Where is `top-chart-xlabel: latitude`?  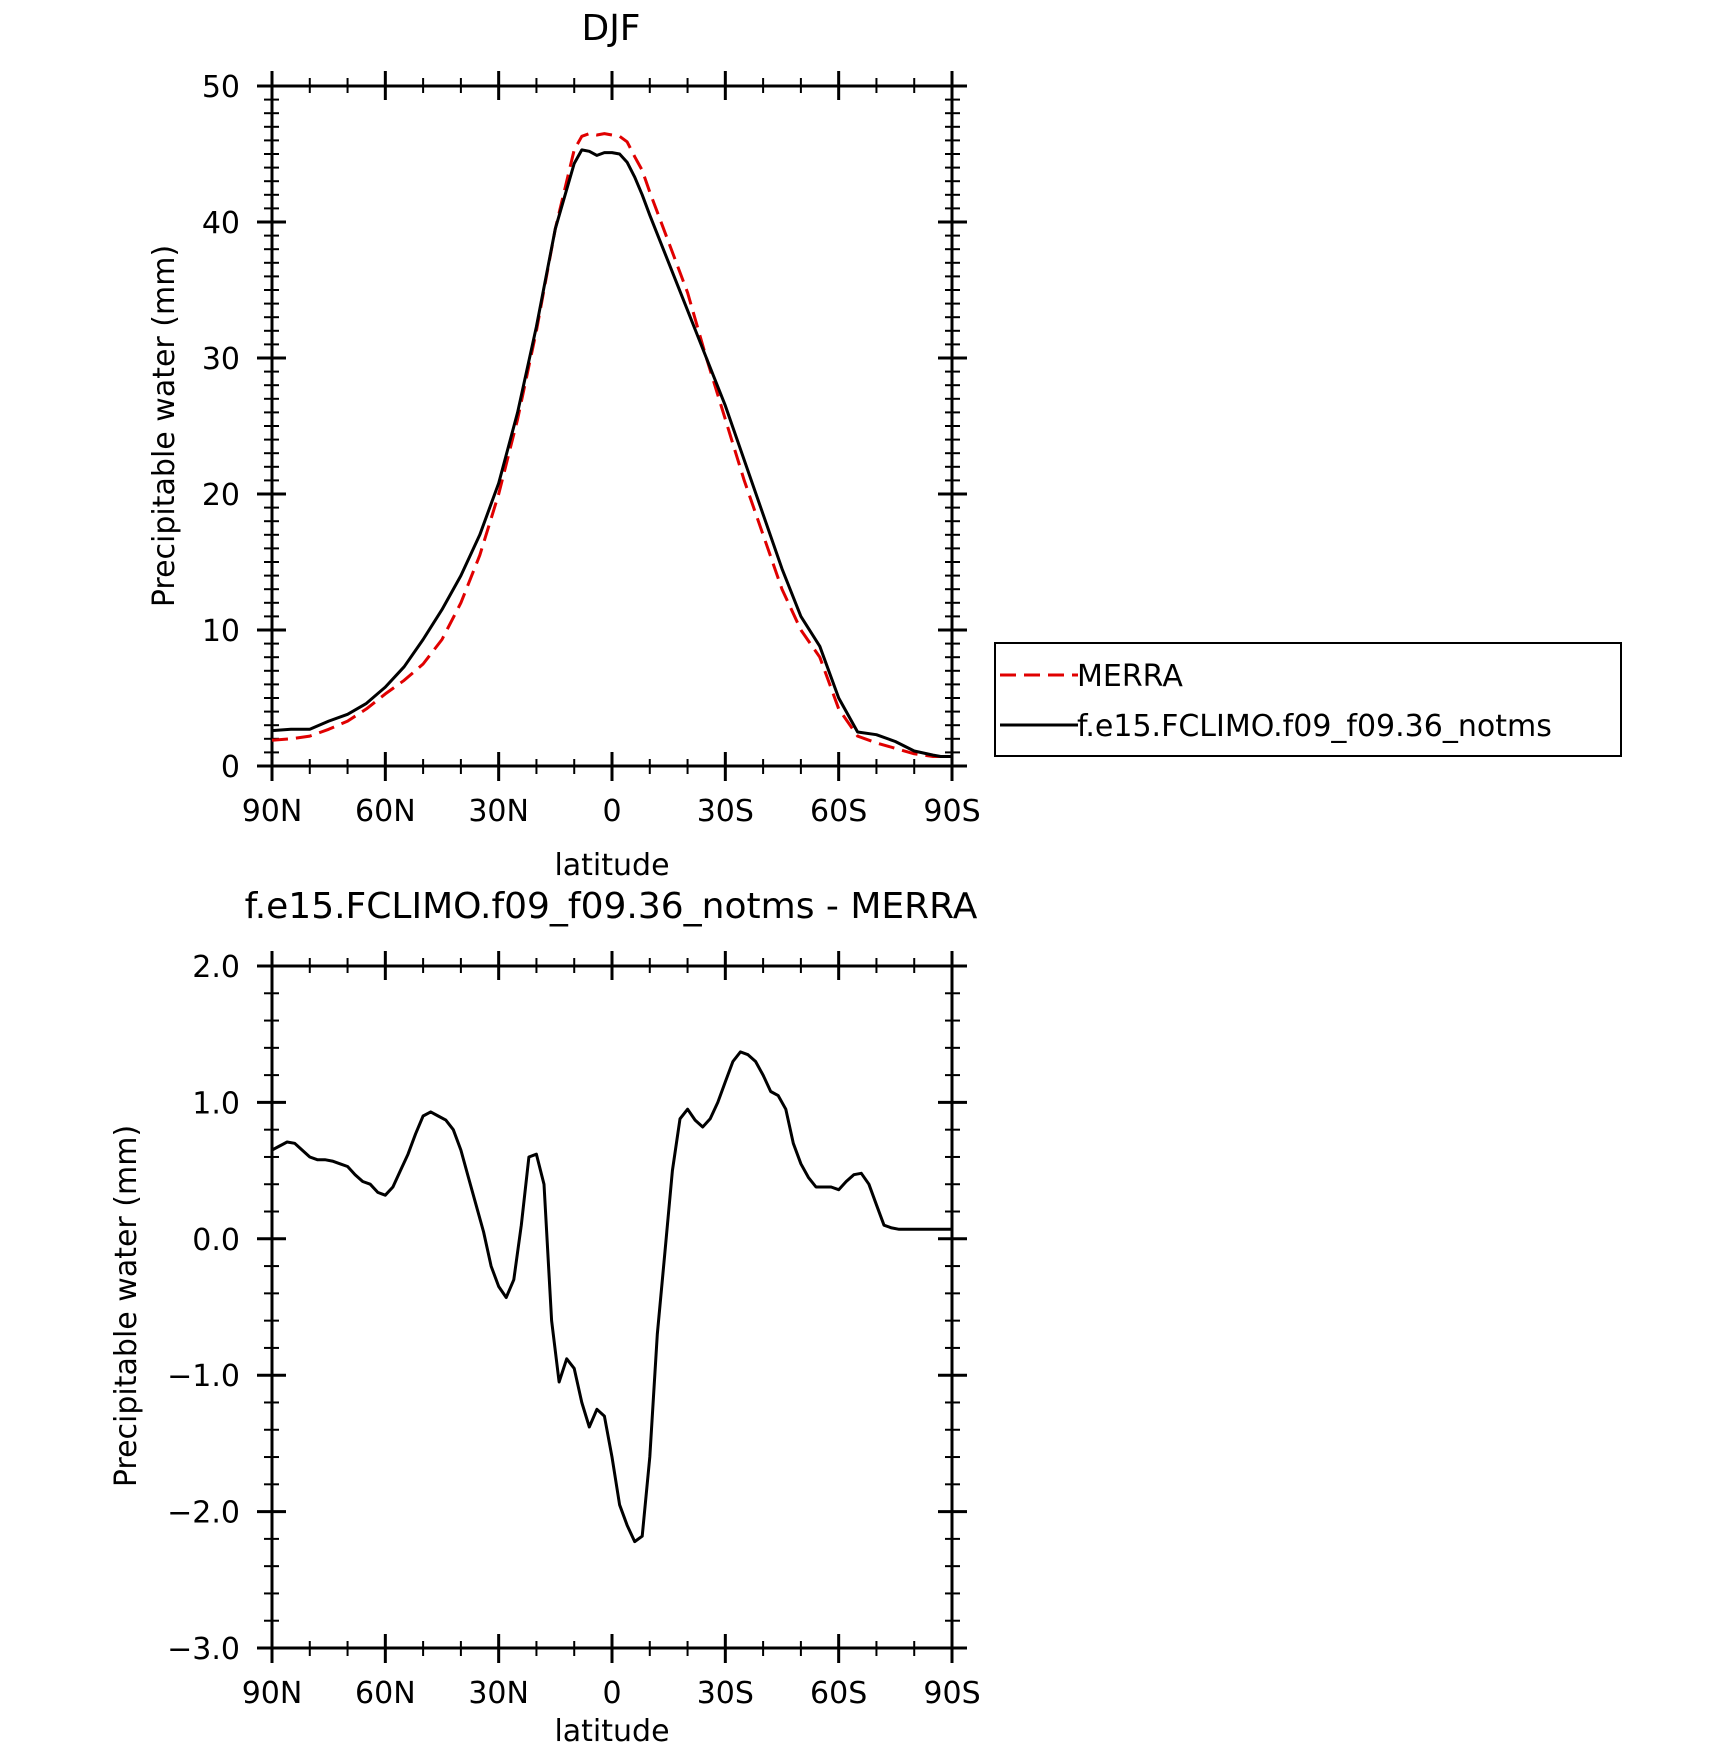 top-chart-xlabel: latitude is located at coordinates (611, 865).